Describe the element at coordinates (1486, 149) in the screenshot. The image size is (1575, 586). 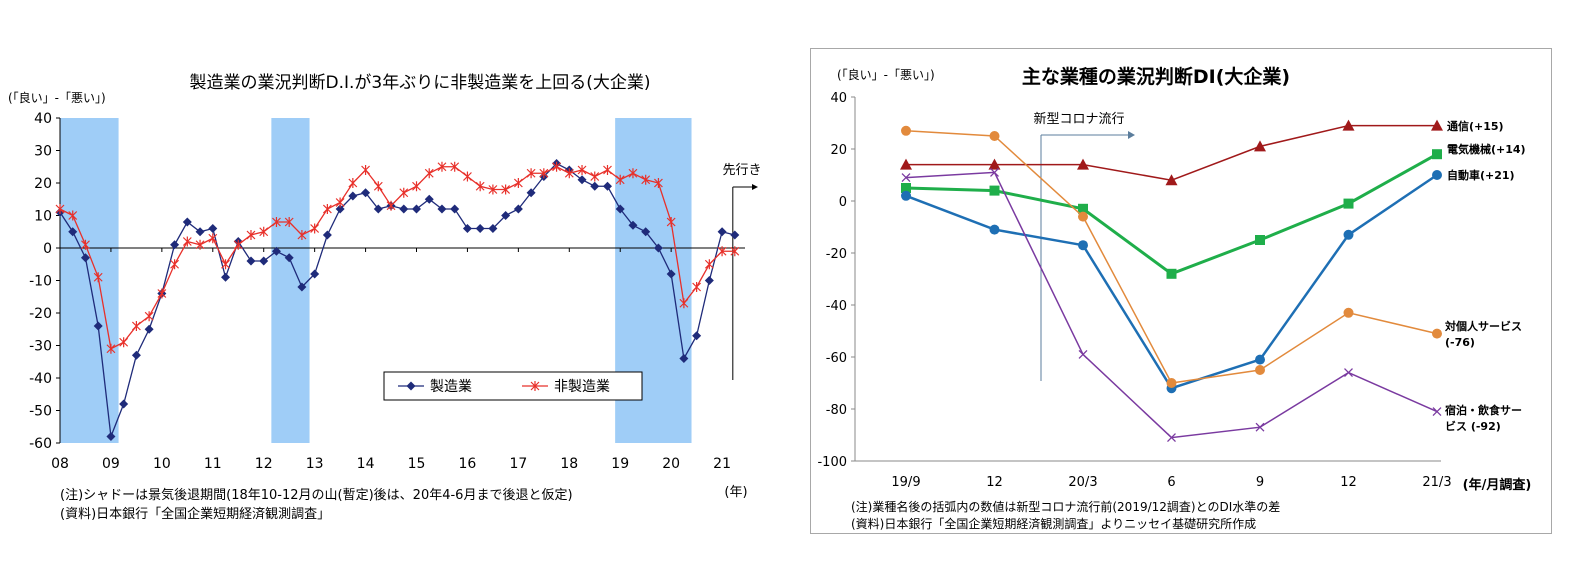
I see `series-label: 電気機械(+14)` at that location.